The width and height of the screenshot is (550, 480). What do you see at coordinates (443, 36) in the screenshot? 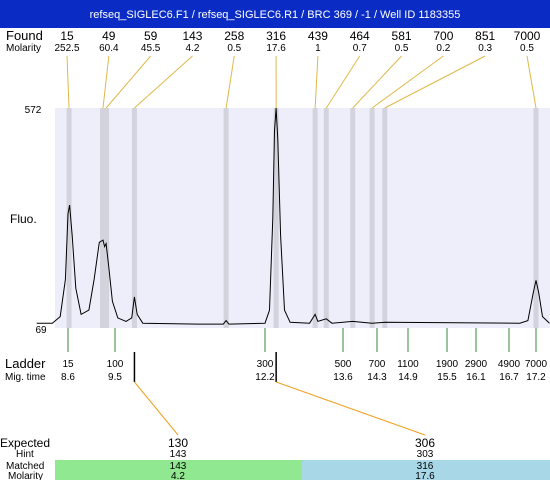
I see `found-size-label: 700` at bounding box center [443, 36].